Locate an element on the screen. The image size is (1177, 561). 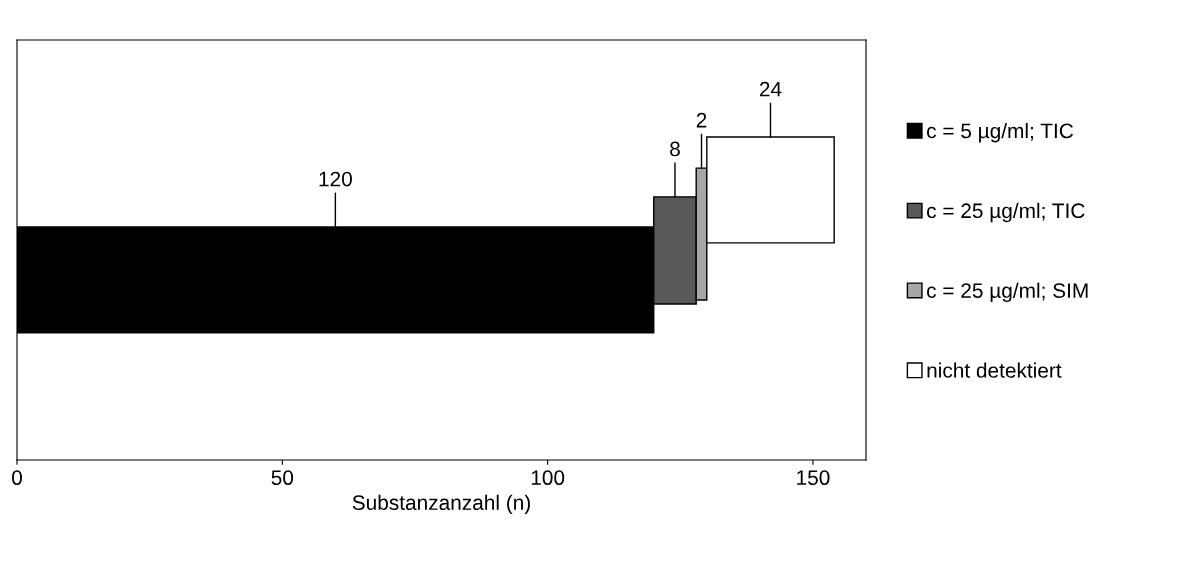
data-label: 120 is located at coordinates (335, 179).